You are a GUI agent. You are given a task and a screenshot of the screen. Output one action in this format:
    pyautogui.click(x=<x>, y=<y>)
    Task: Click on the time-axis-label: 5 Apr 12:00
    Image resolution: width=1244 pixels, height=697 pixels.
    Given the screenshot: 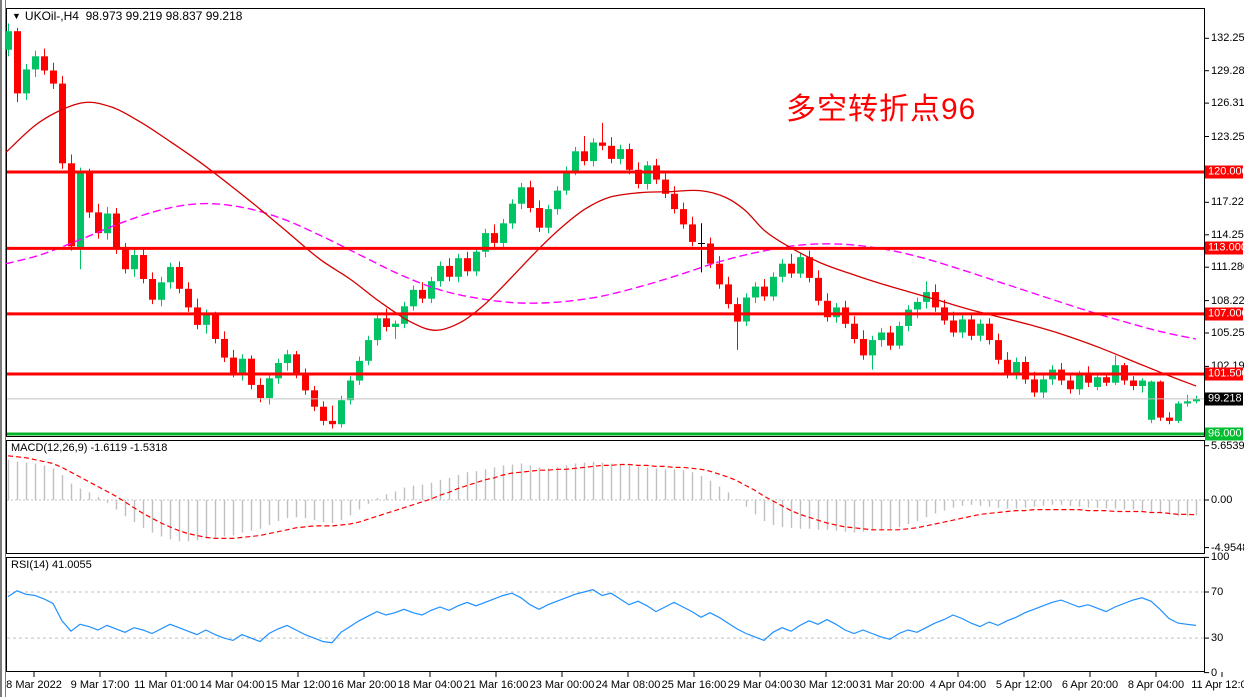 What is the action you would take?
    pyautogui.click(x=1024, y=685)
    